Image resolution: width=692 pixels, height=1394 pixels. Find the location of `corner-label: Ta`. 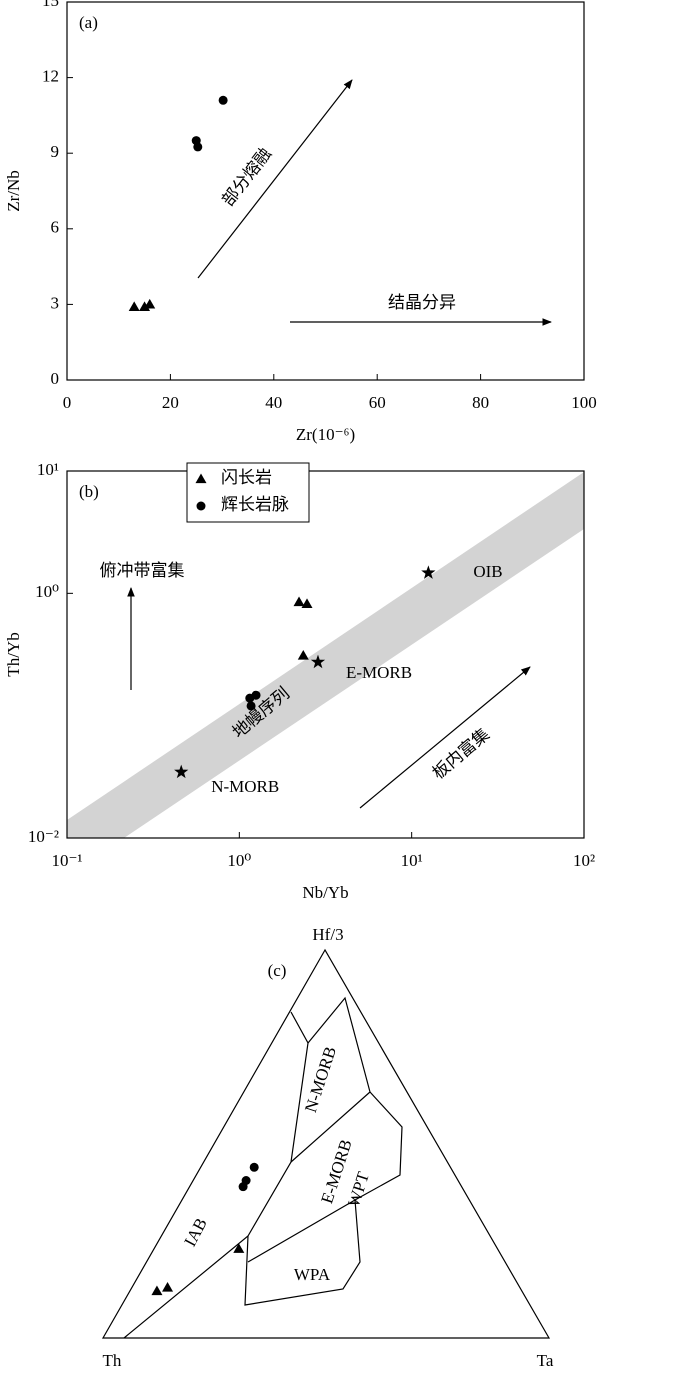

corner-label: Ta is located at coordinates (545, 1360).